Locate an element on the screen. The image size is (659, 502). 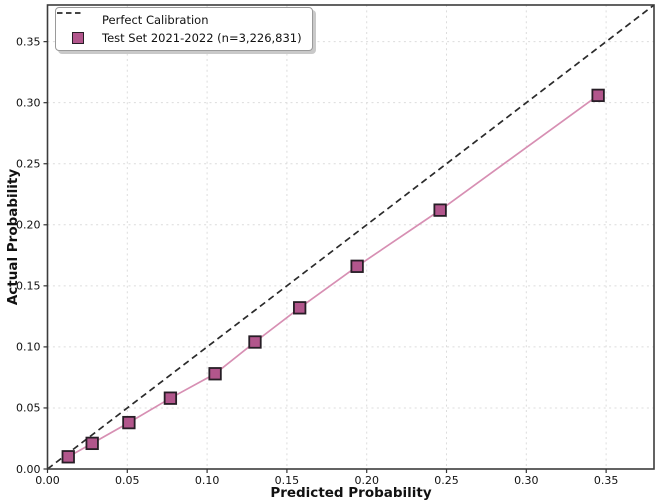
y-axis-label: Actual Probability is located at coordinates (13, 237).